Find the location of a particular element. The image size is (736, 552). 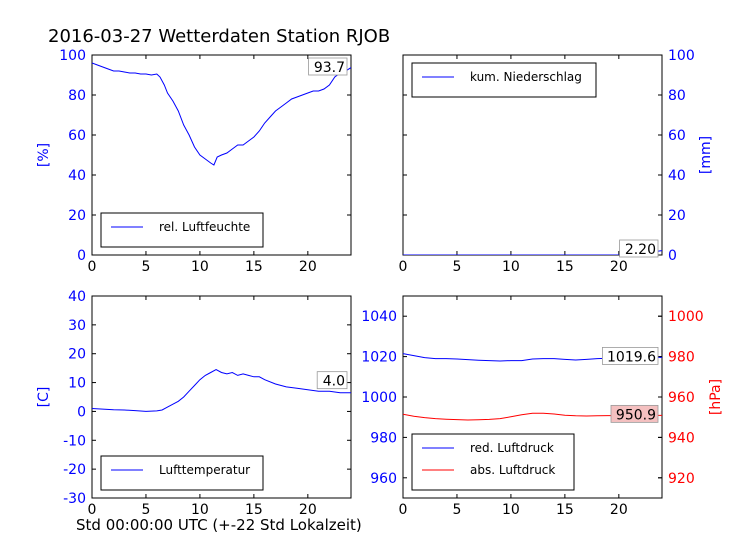

last-value-label: 2.20 is located at coordinates (640, 250).